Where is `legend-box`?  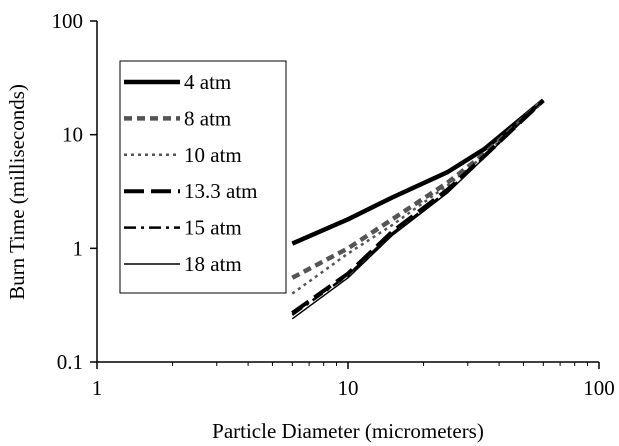
legend-box is located at coordinates (203, 177).